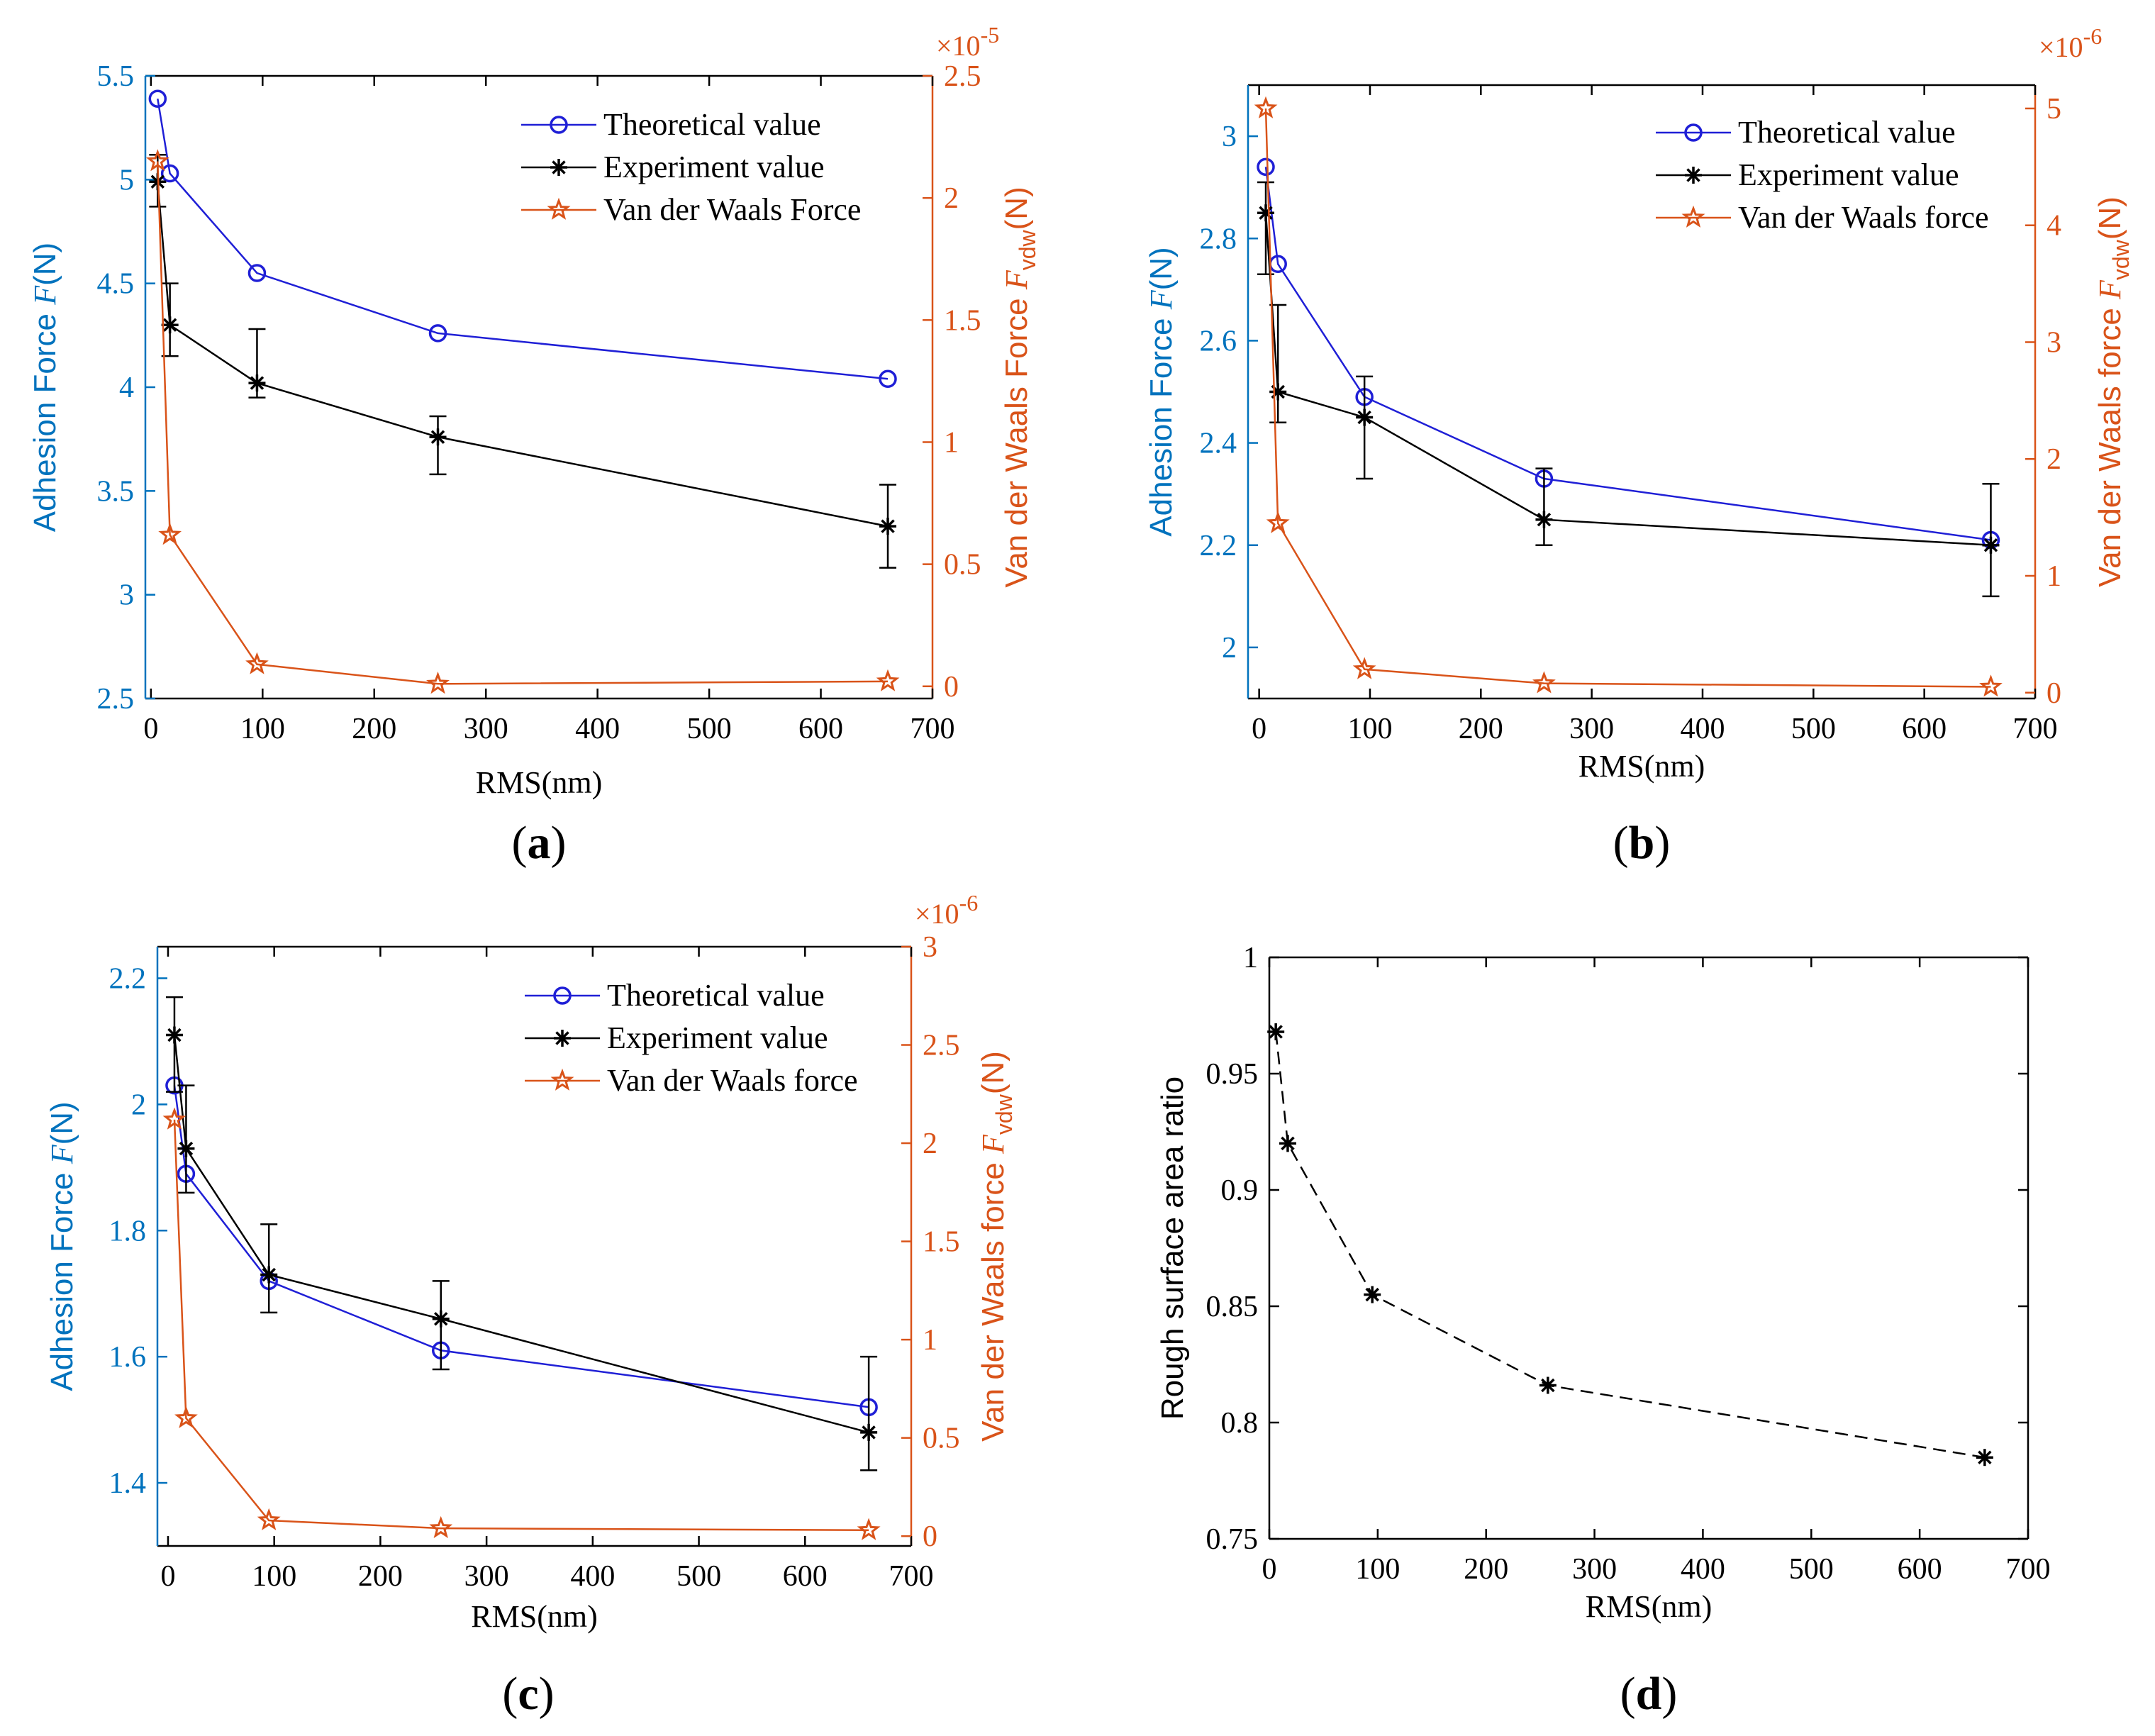 This screenshot has width=2155, height=1736. I want to click on y2-exponent: ×10⁻⁵, so click(967, 42).